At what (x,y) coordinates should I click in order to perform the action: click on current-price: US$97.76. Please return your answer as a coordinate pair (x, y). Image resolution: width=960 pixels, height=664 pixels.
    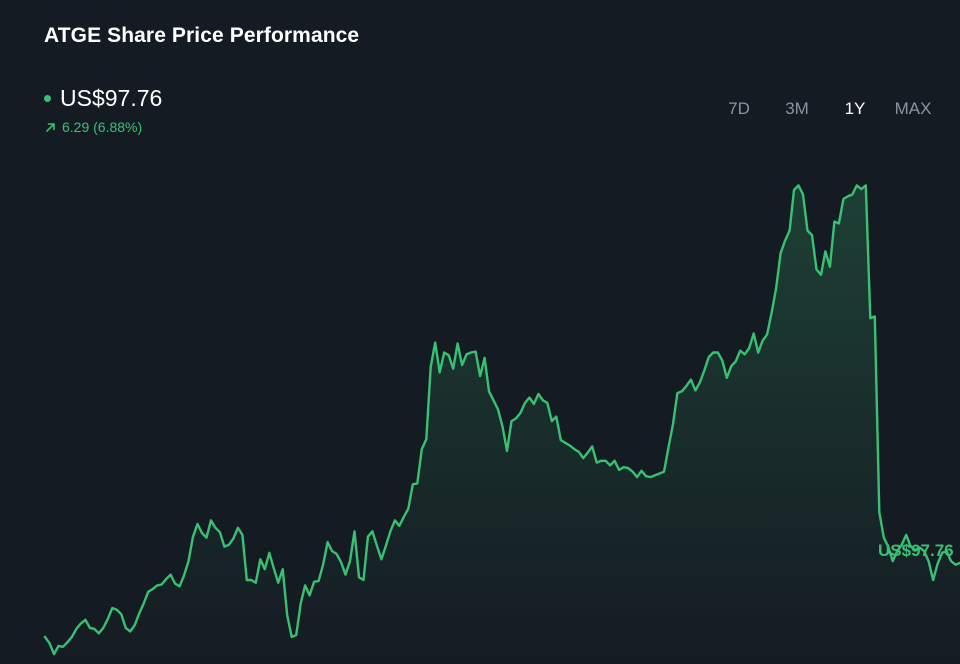
    Looking at the image, I should click on (111, 98).